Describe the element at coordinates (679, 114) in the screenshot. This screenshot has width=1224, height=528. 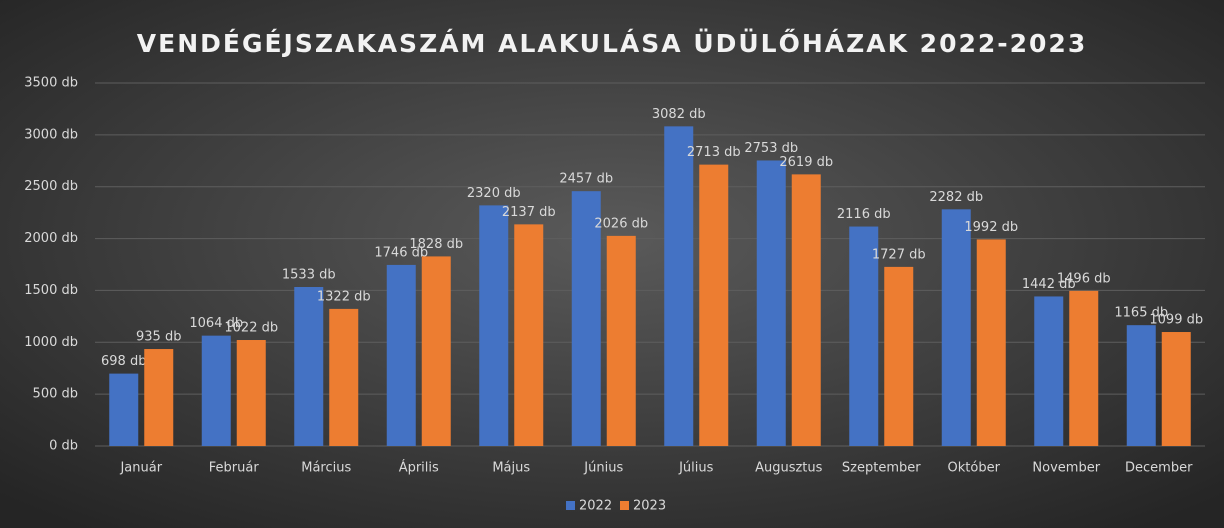
I see `data-label: 3082 db` at that location.